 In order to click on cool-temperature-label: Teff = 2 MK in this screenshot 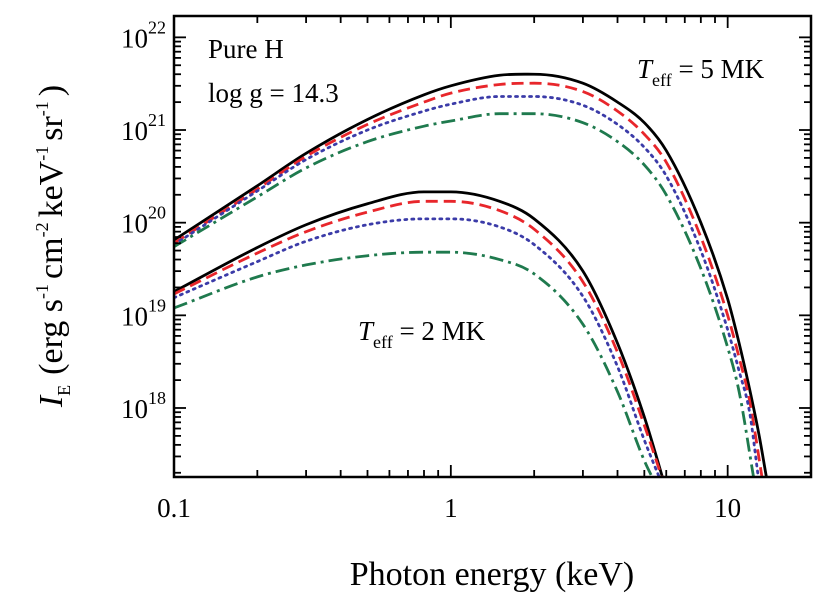, I will do `click(422, 334)`.